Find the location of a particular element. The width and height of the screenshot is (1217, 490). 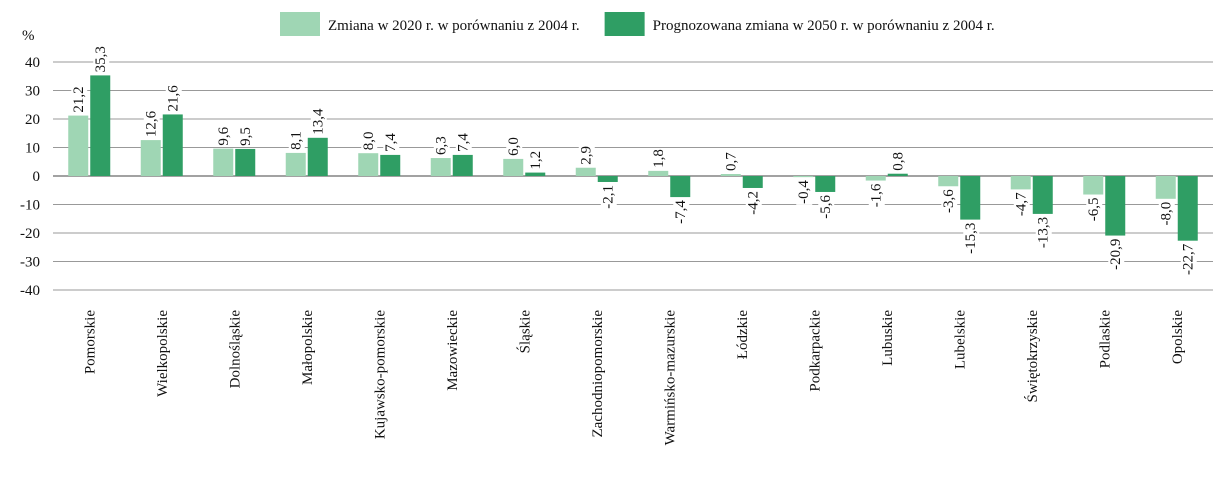

value-label: -20,9 is located at coordinates (1116, 254).